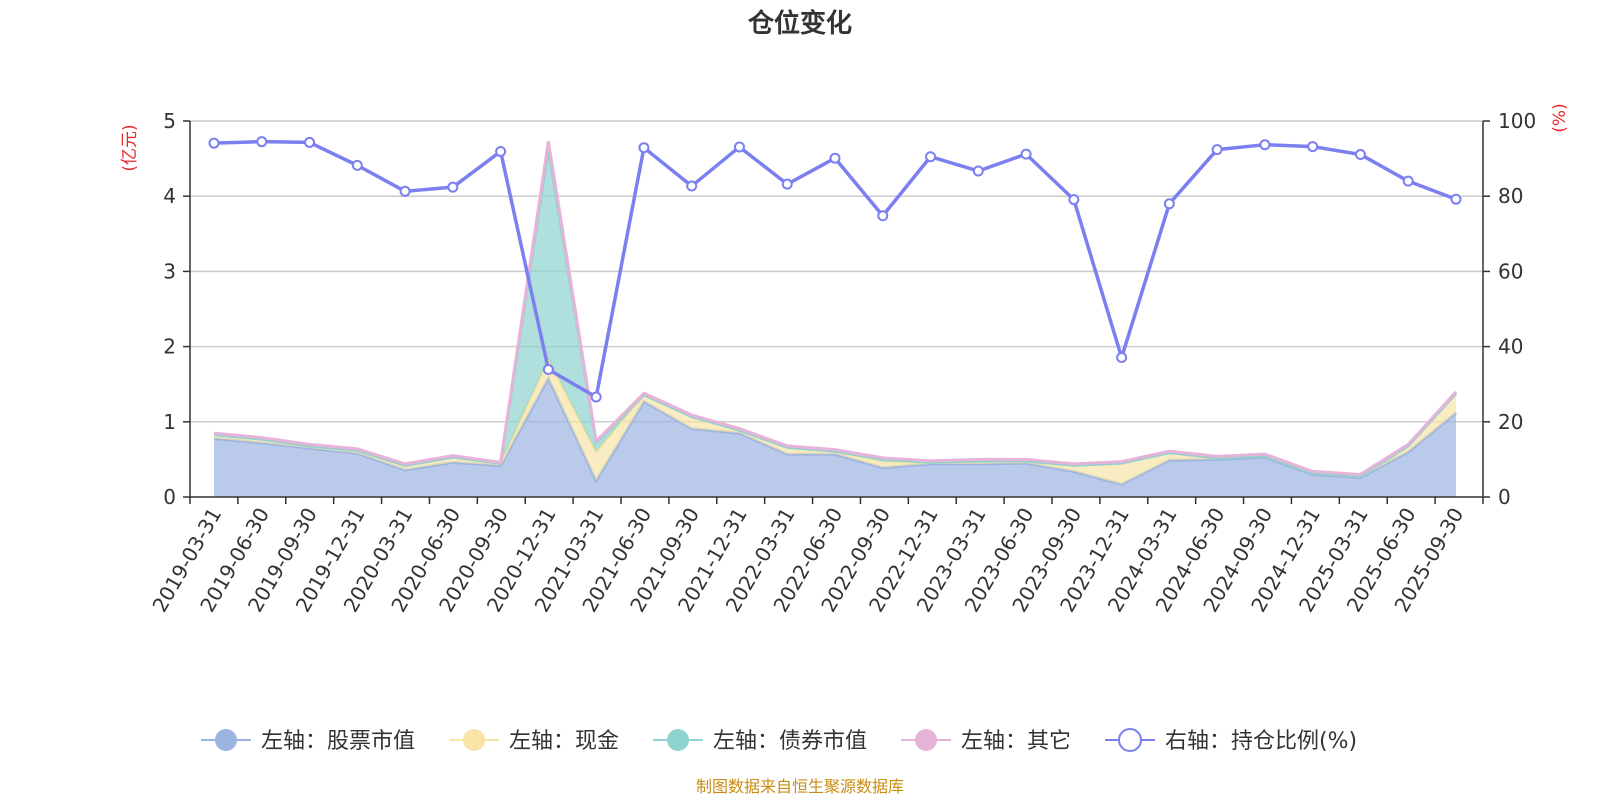 The height and width of the screenshot is (800, 1600). I want to click on left-axis-tick-label: 4, so click(169, 196).